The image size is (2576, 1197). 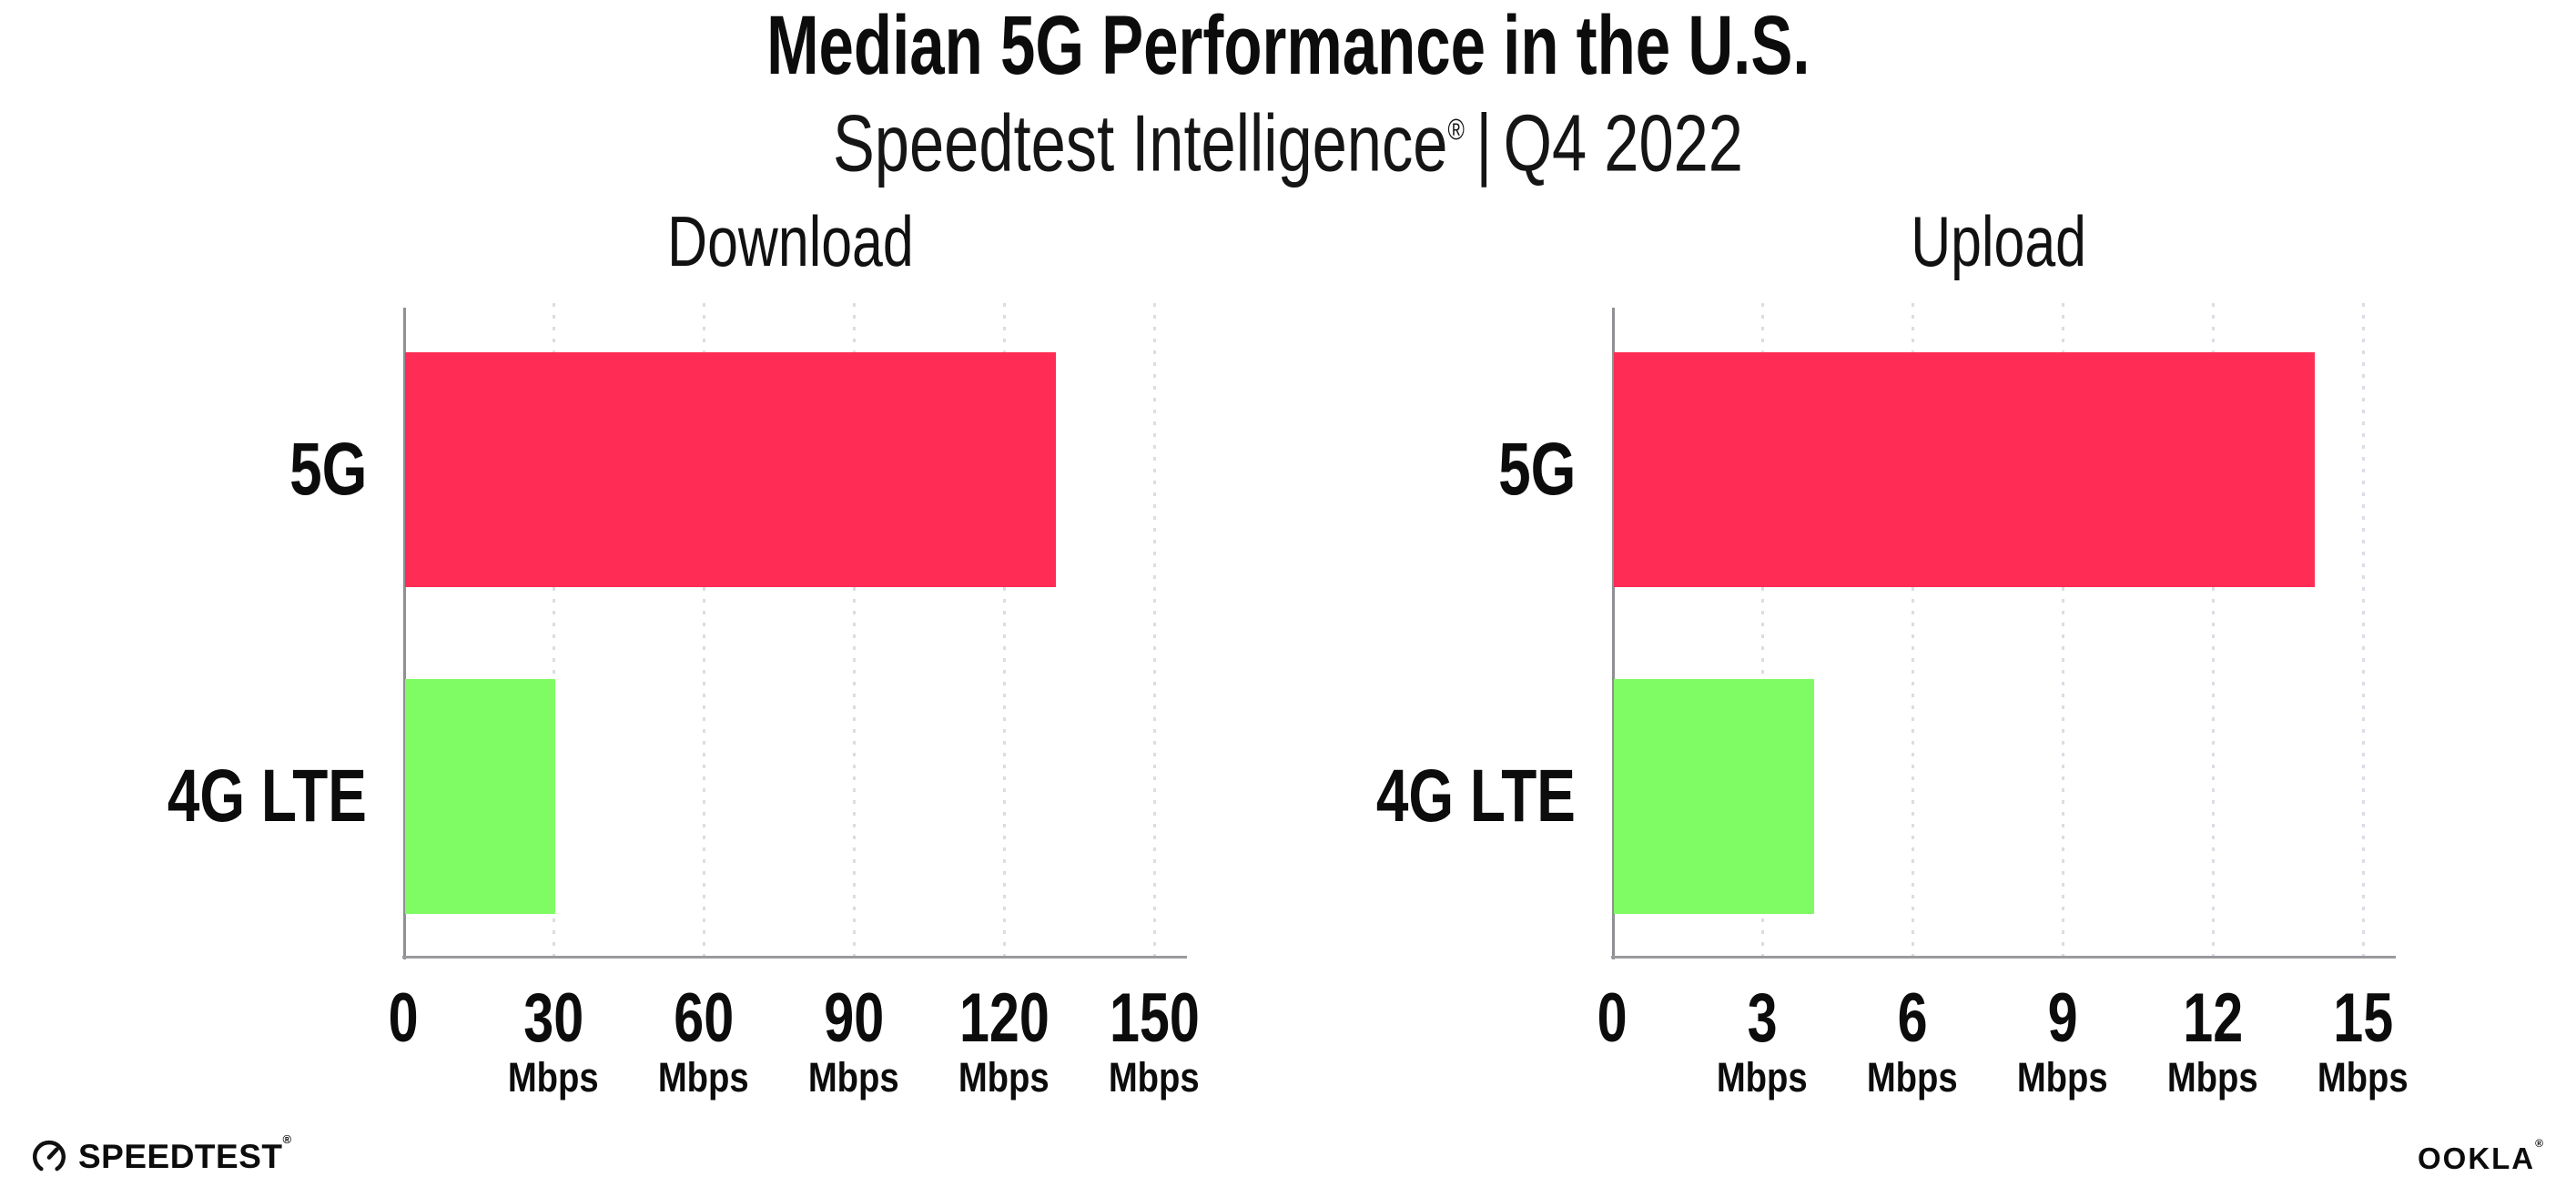 What do you see at coordinates (2213, 1018) in the screenshot?
I see `x-tick-value: 12` at bounding box center [2213, 1018].